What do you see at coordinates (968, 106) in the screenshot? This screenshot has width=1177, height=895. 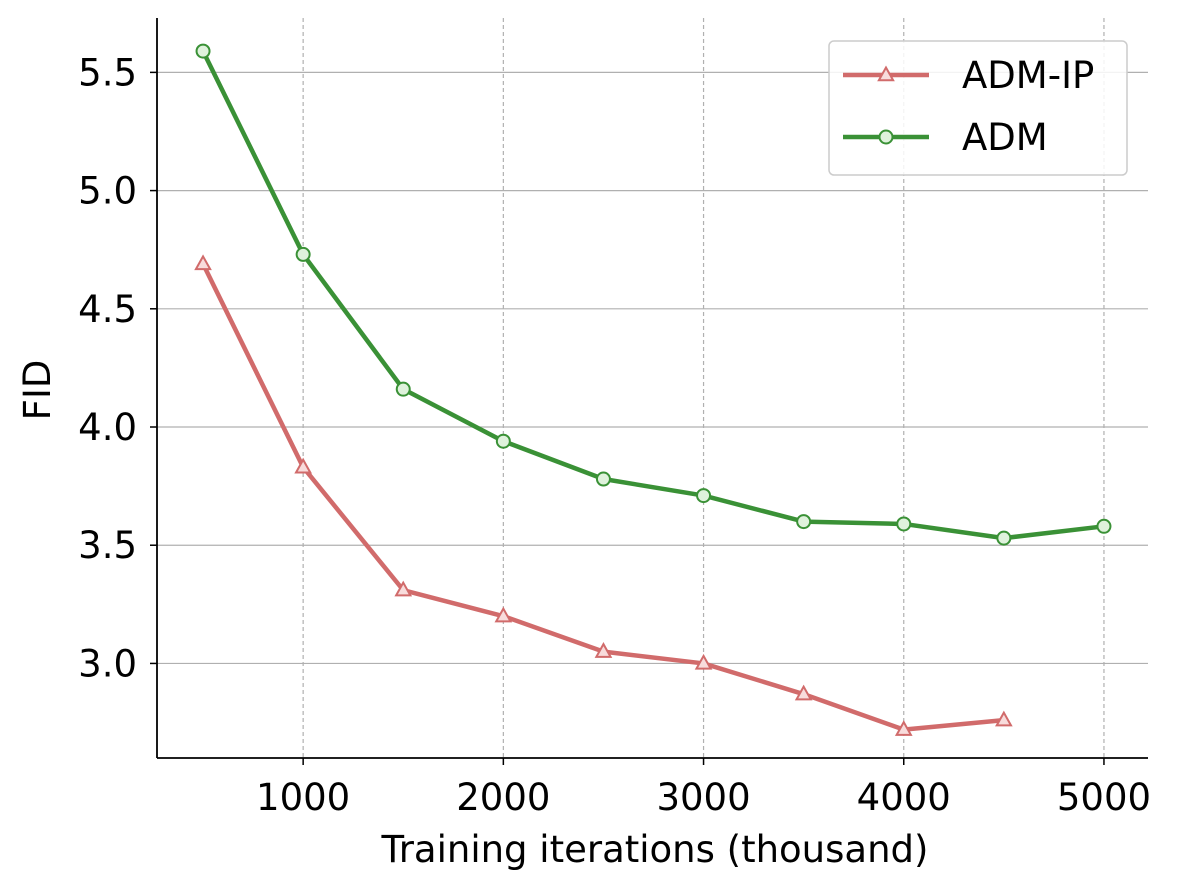 I see `legend-entries: ADM-IP ADM` at bounding box center [968, 106].